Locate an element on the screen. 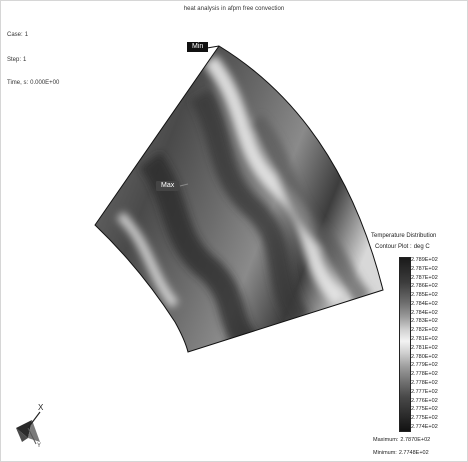 This screenshot has height=462, width=468. colorbar is located at coordinates (405, 344).